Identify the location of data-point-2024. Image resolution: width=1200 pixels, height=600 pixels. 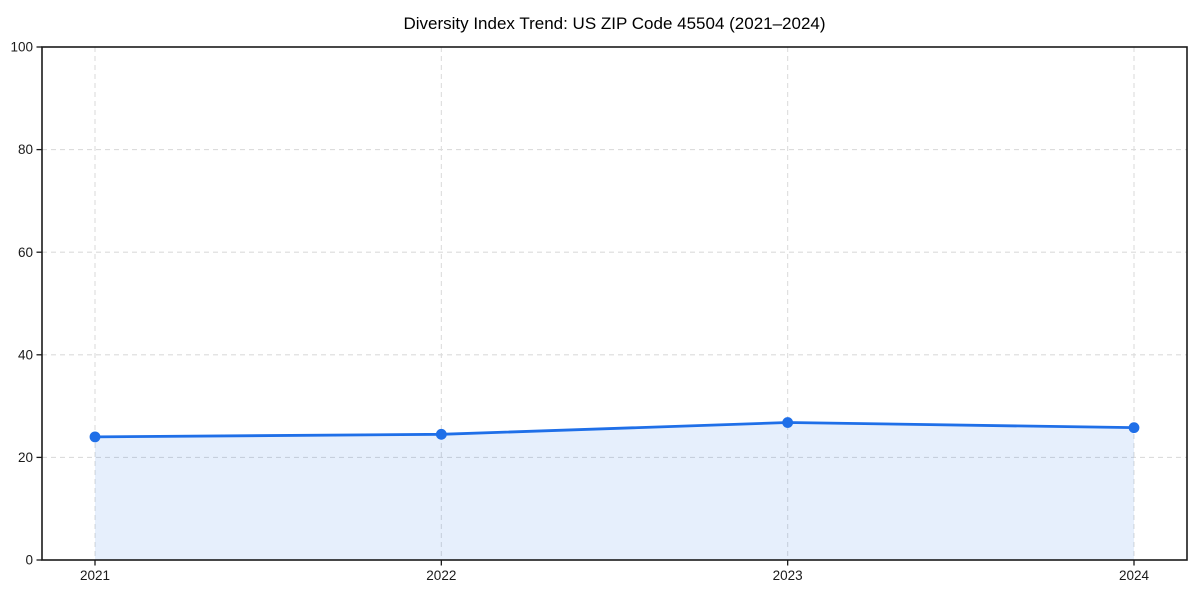
(1134, 428).